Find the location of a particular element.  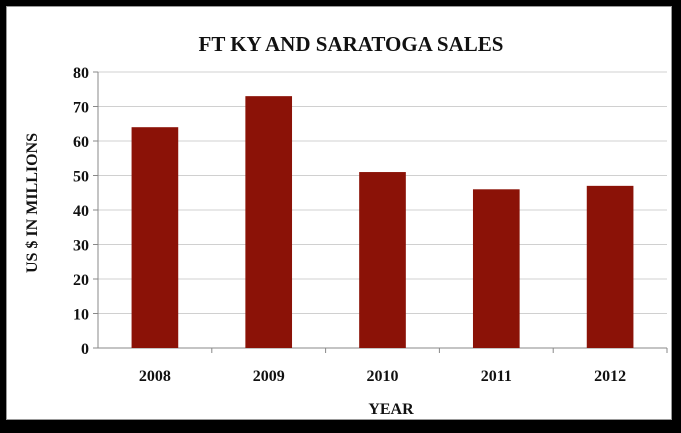

y-tick-label: 30 is located at coordinates (81, 246).